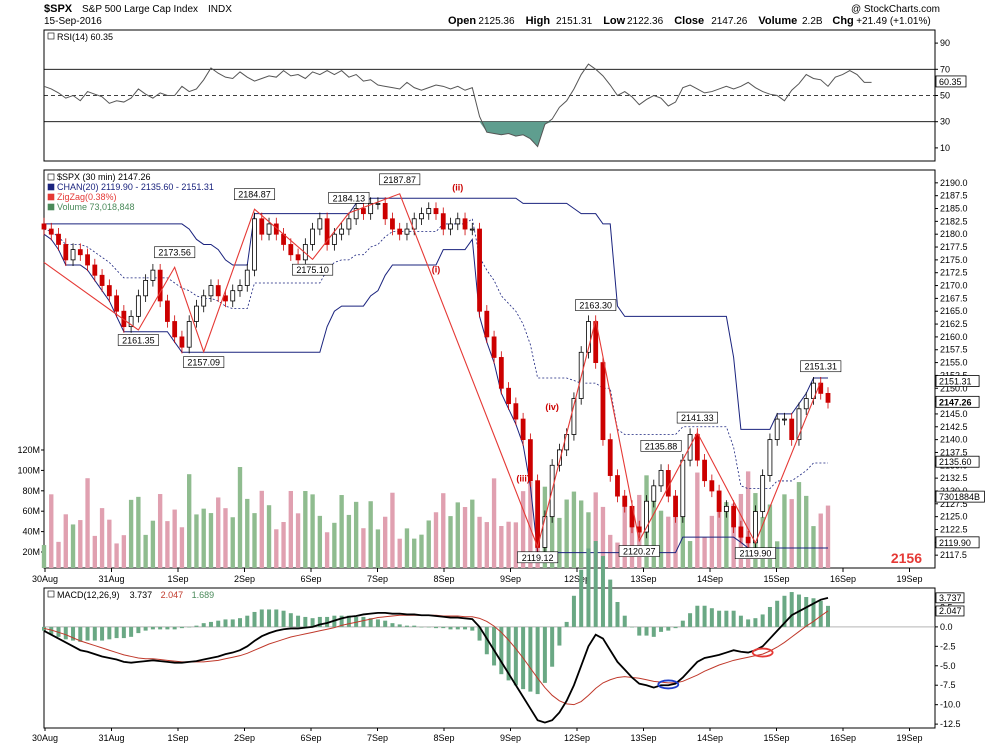  Describe the element at coordinates (645, 21) in the screenshot. I see `stat-value: 2122.36` at that location.